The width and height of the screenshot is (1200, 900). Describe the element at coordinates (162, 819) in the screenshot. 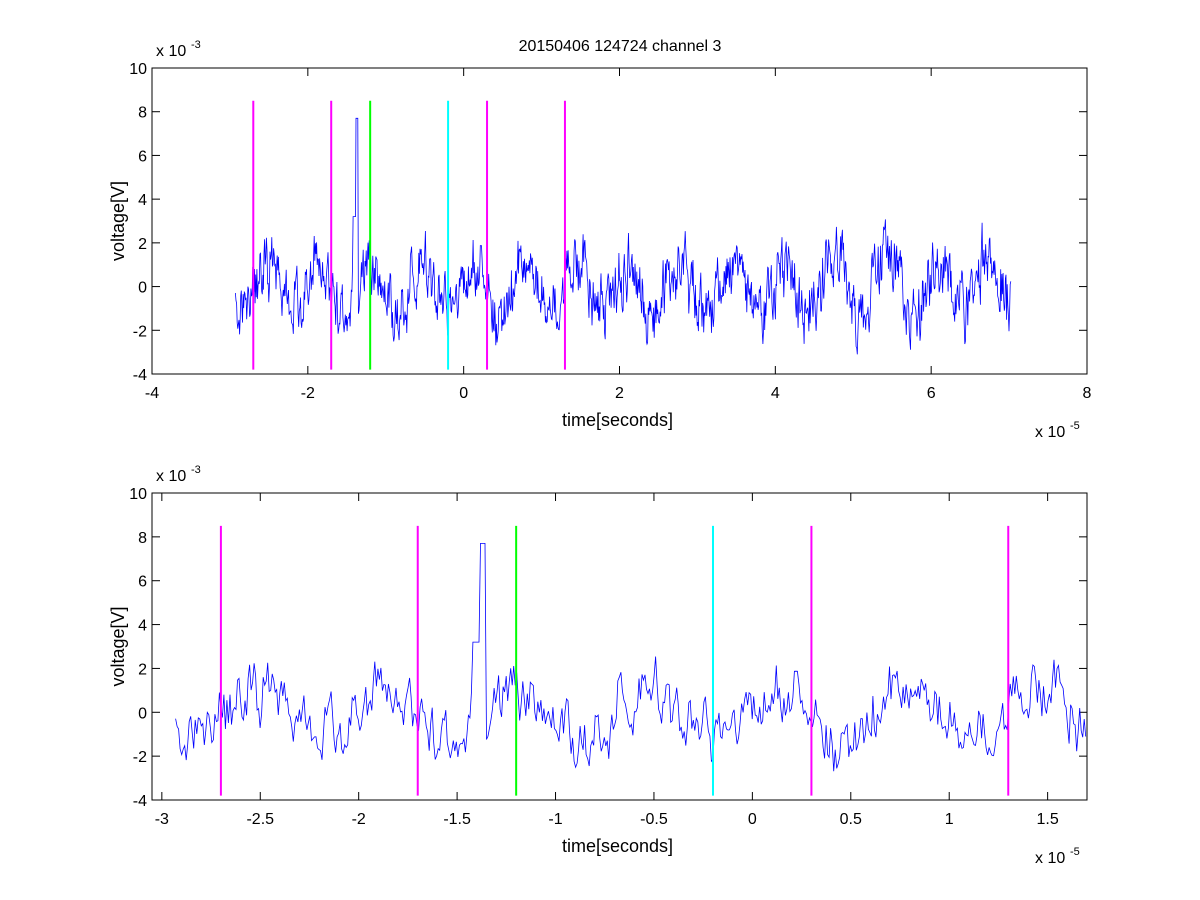

I see `x-tick-label: -3` at that location.